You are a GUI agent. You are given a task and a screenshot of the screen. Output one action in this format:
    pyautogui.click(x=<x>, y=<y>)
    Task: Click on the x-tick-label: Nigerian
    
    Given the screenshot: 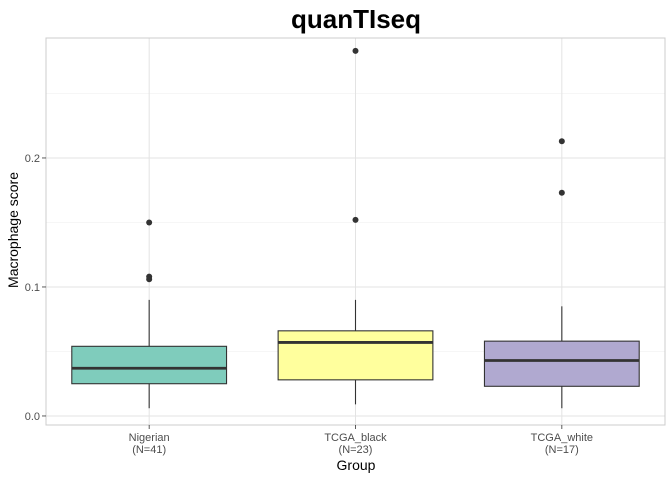 What is the action you would take?
    pyautogui.click(x=149, y=438)
    